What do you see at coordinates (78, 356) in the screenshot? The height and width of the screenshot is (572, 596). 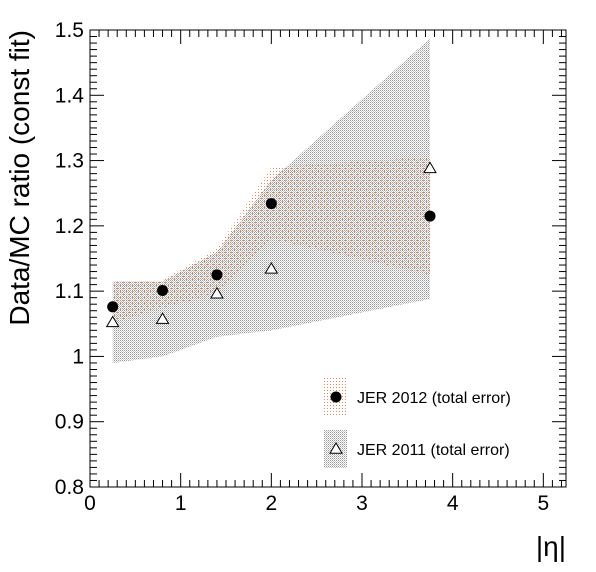 I see `y-tick-label: 1` at bounding box center [78, 356].